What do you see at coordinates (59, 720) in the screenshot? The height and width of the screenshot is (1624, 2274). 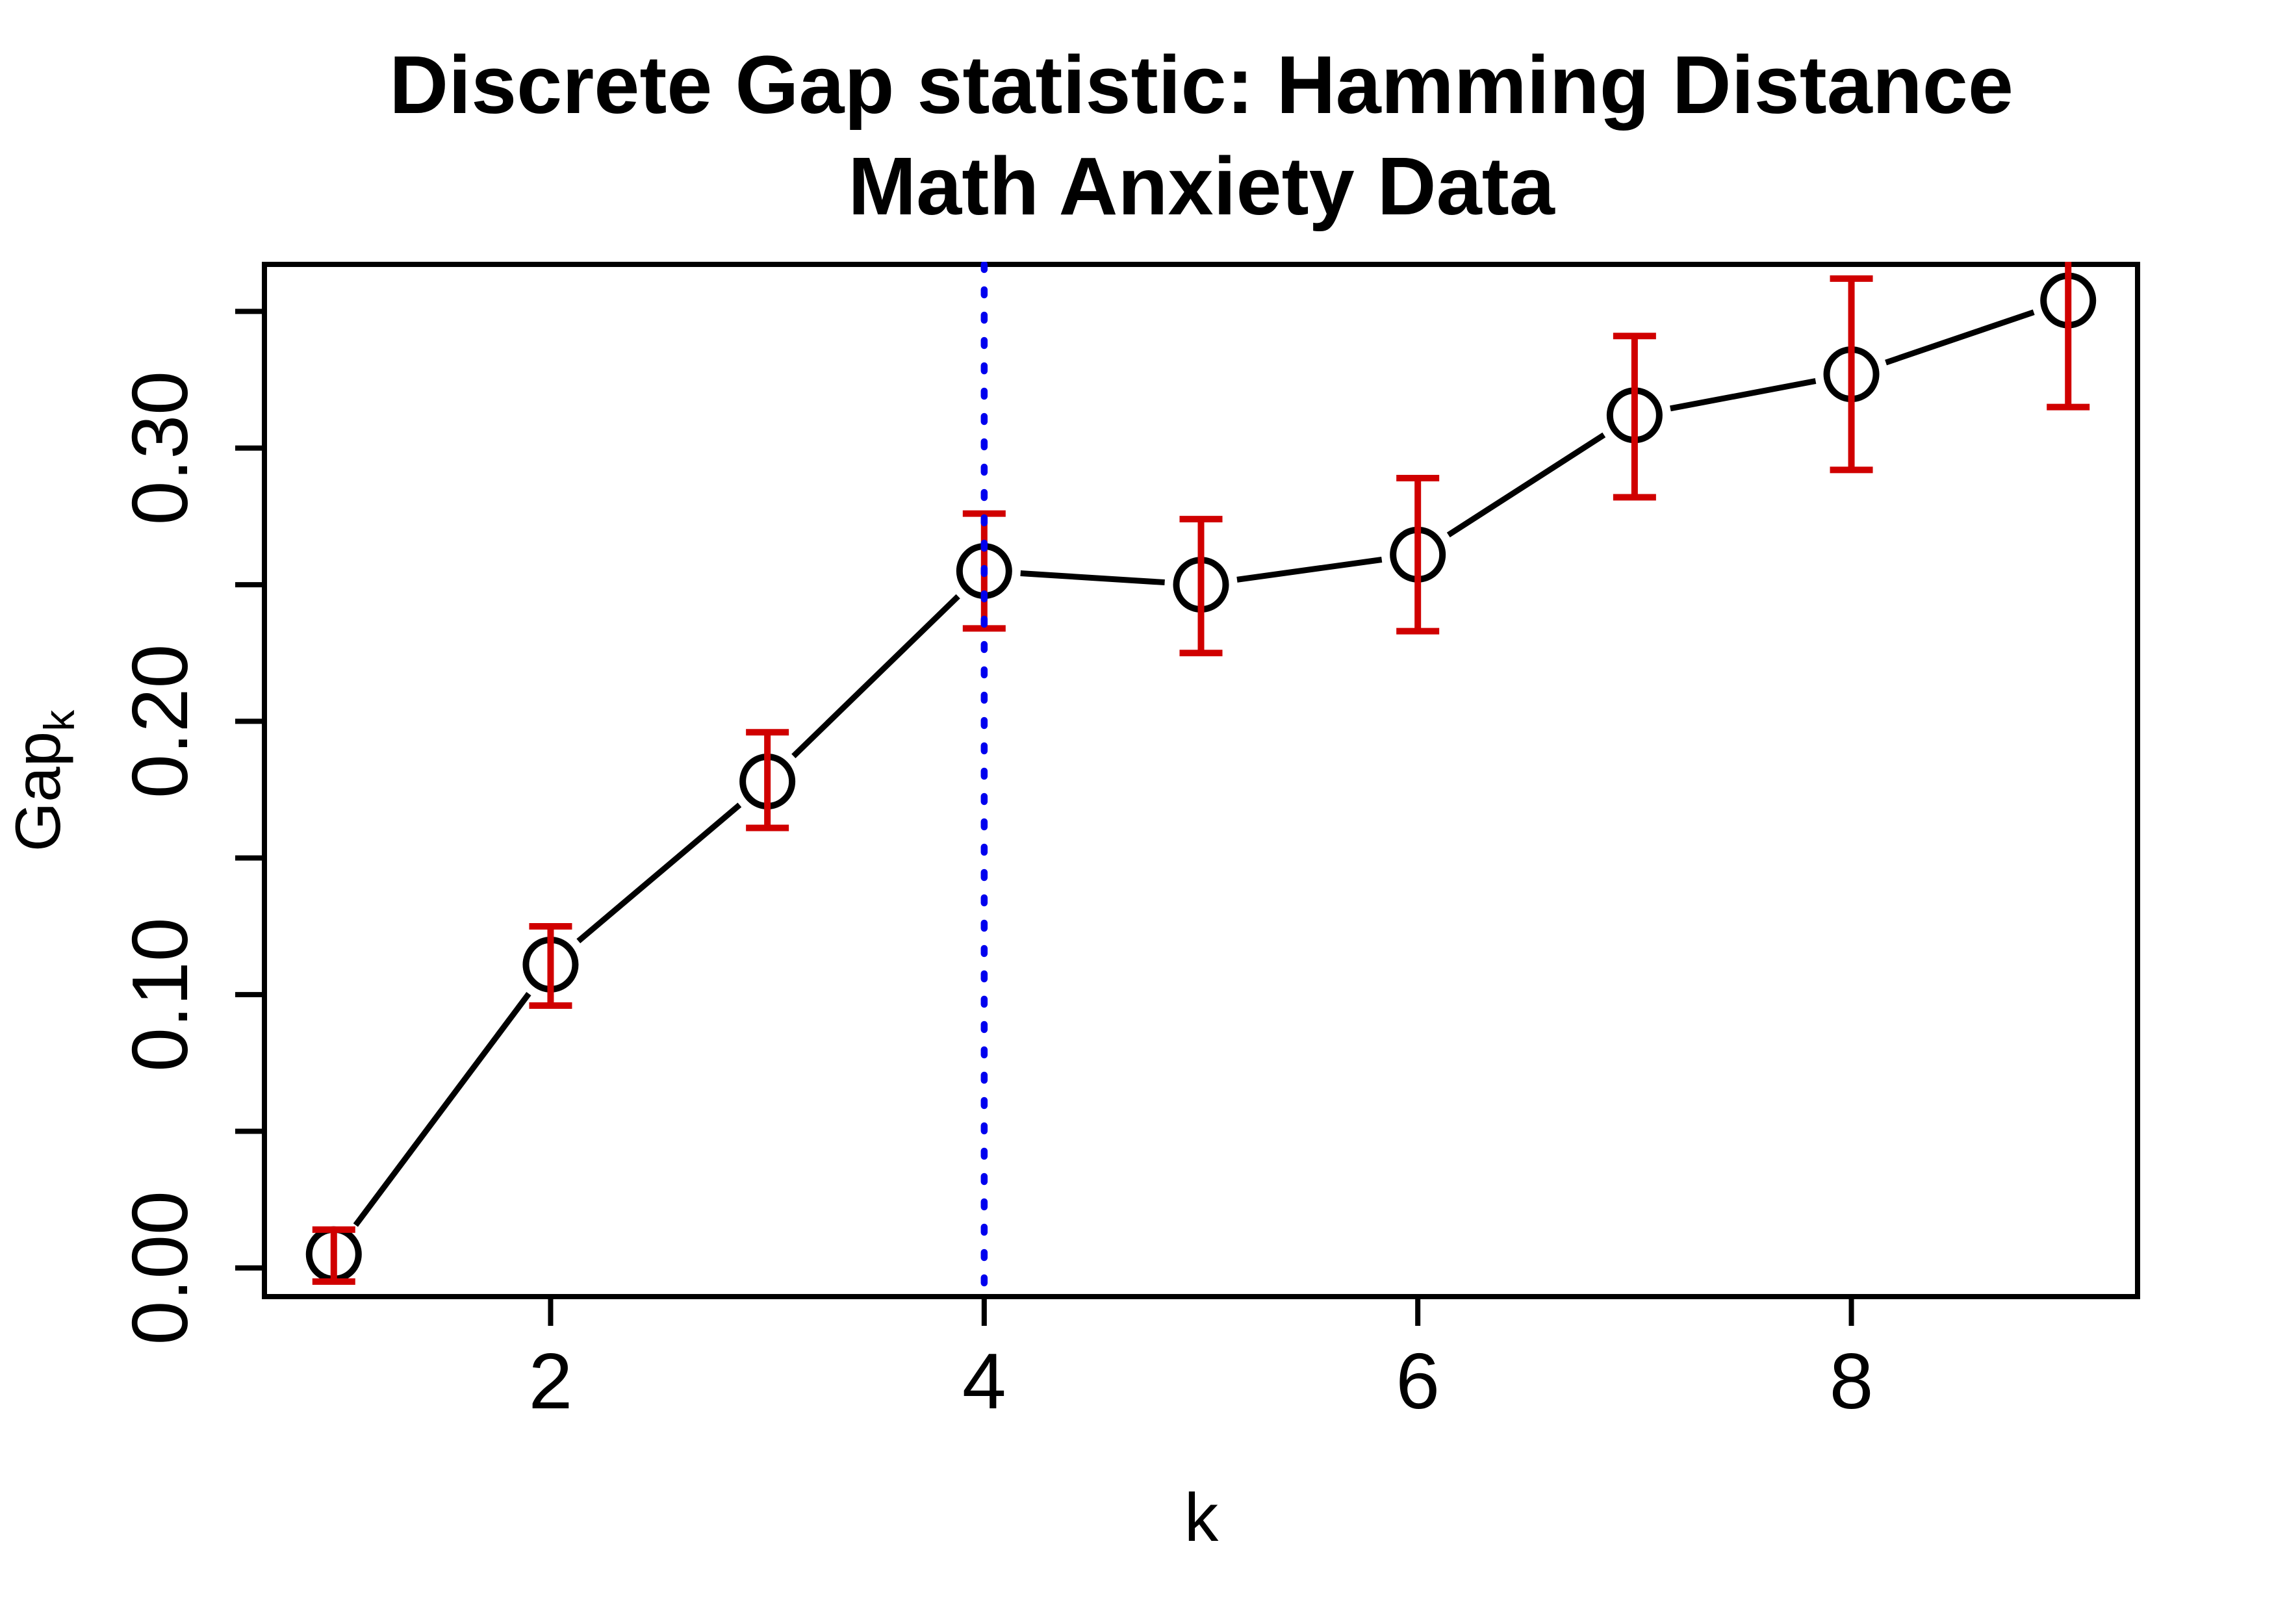 I see `y-axis-label-sub: k` at bounding box center [59, 720].